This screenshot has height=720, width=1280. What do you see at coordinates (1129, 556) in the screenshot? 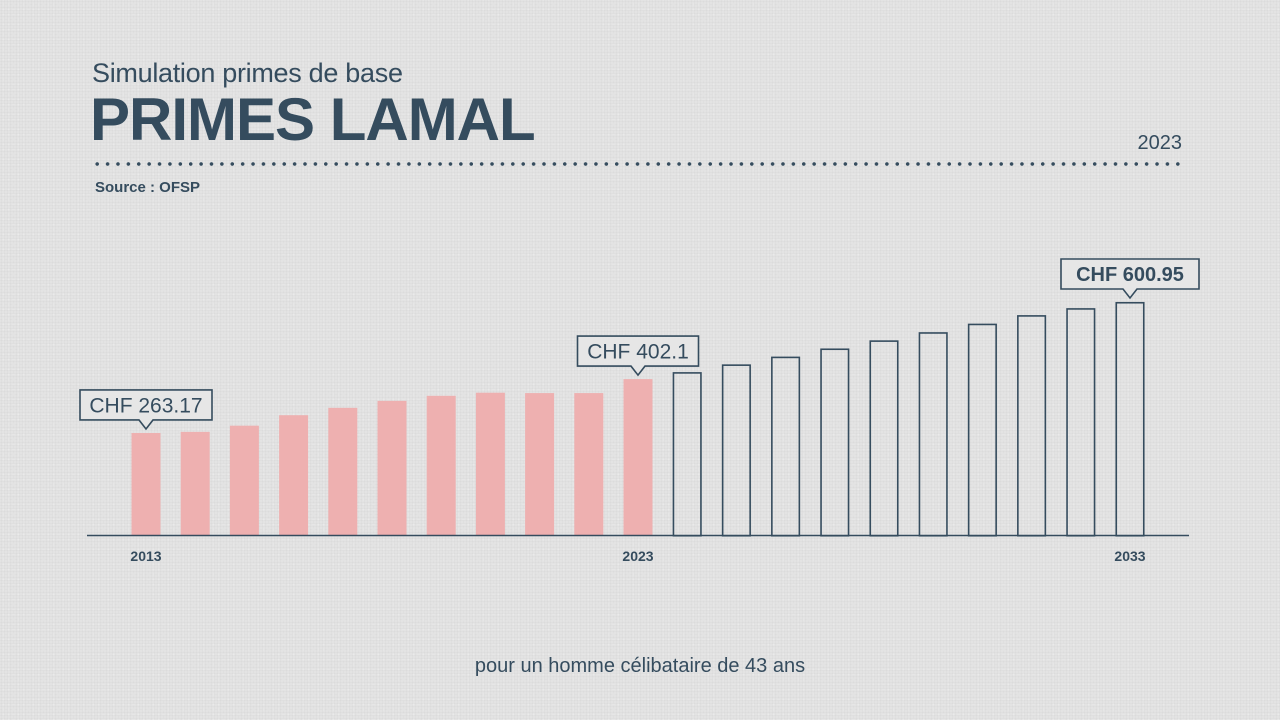
I see `tick-label-2033: 2033` at bounding box center [1129, 556].